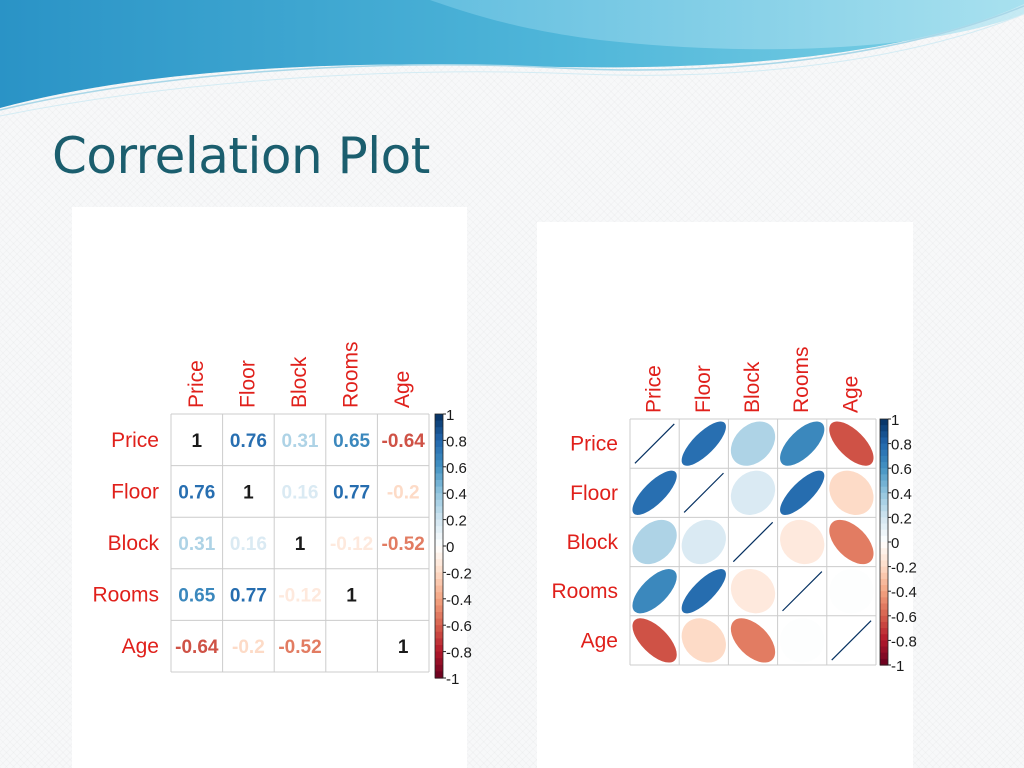 The width and height of the screenshot is (1024, 768). What do you see at coordinates (351, 596) in the screenshot?
I see `cell-value-rooms-rooms: 1` at bounding box center [351, 596].